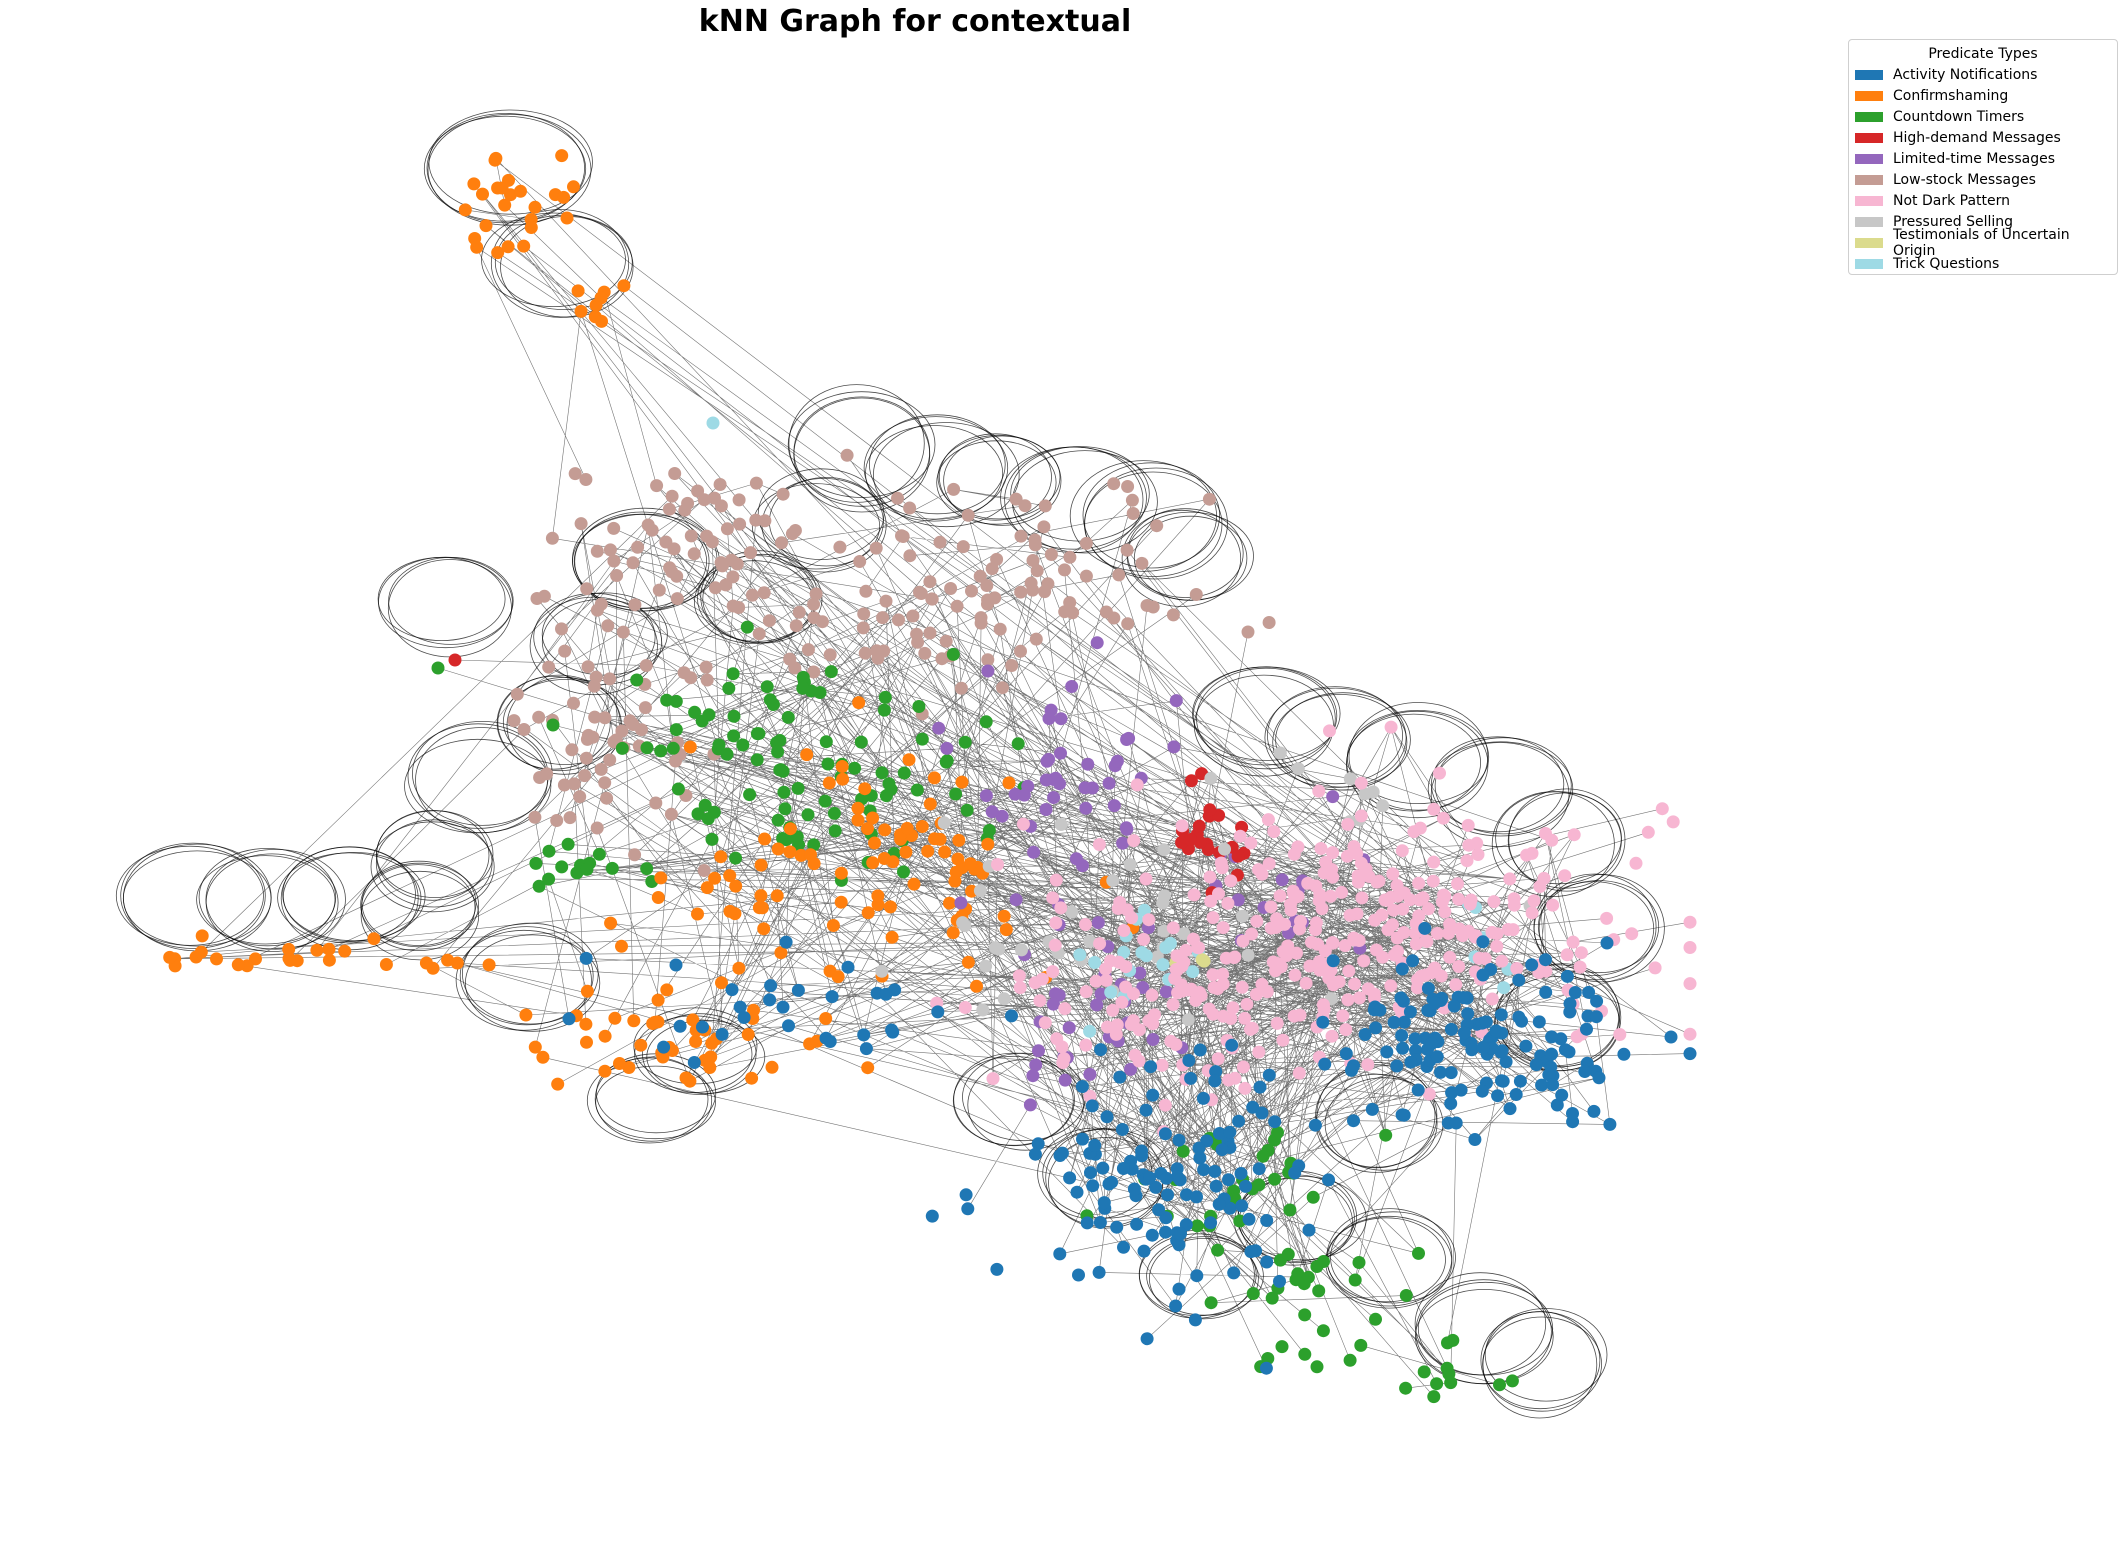  Describe the element at coordinates (1951, 95) in the screenshot. I see `legend-label: Confirmshaming` at that location.